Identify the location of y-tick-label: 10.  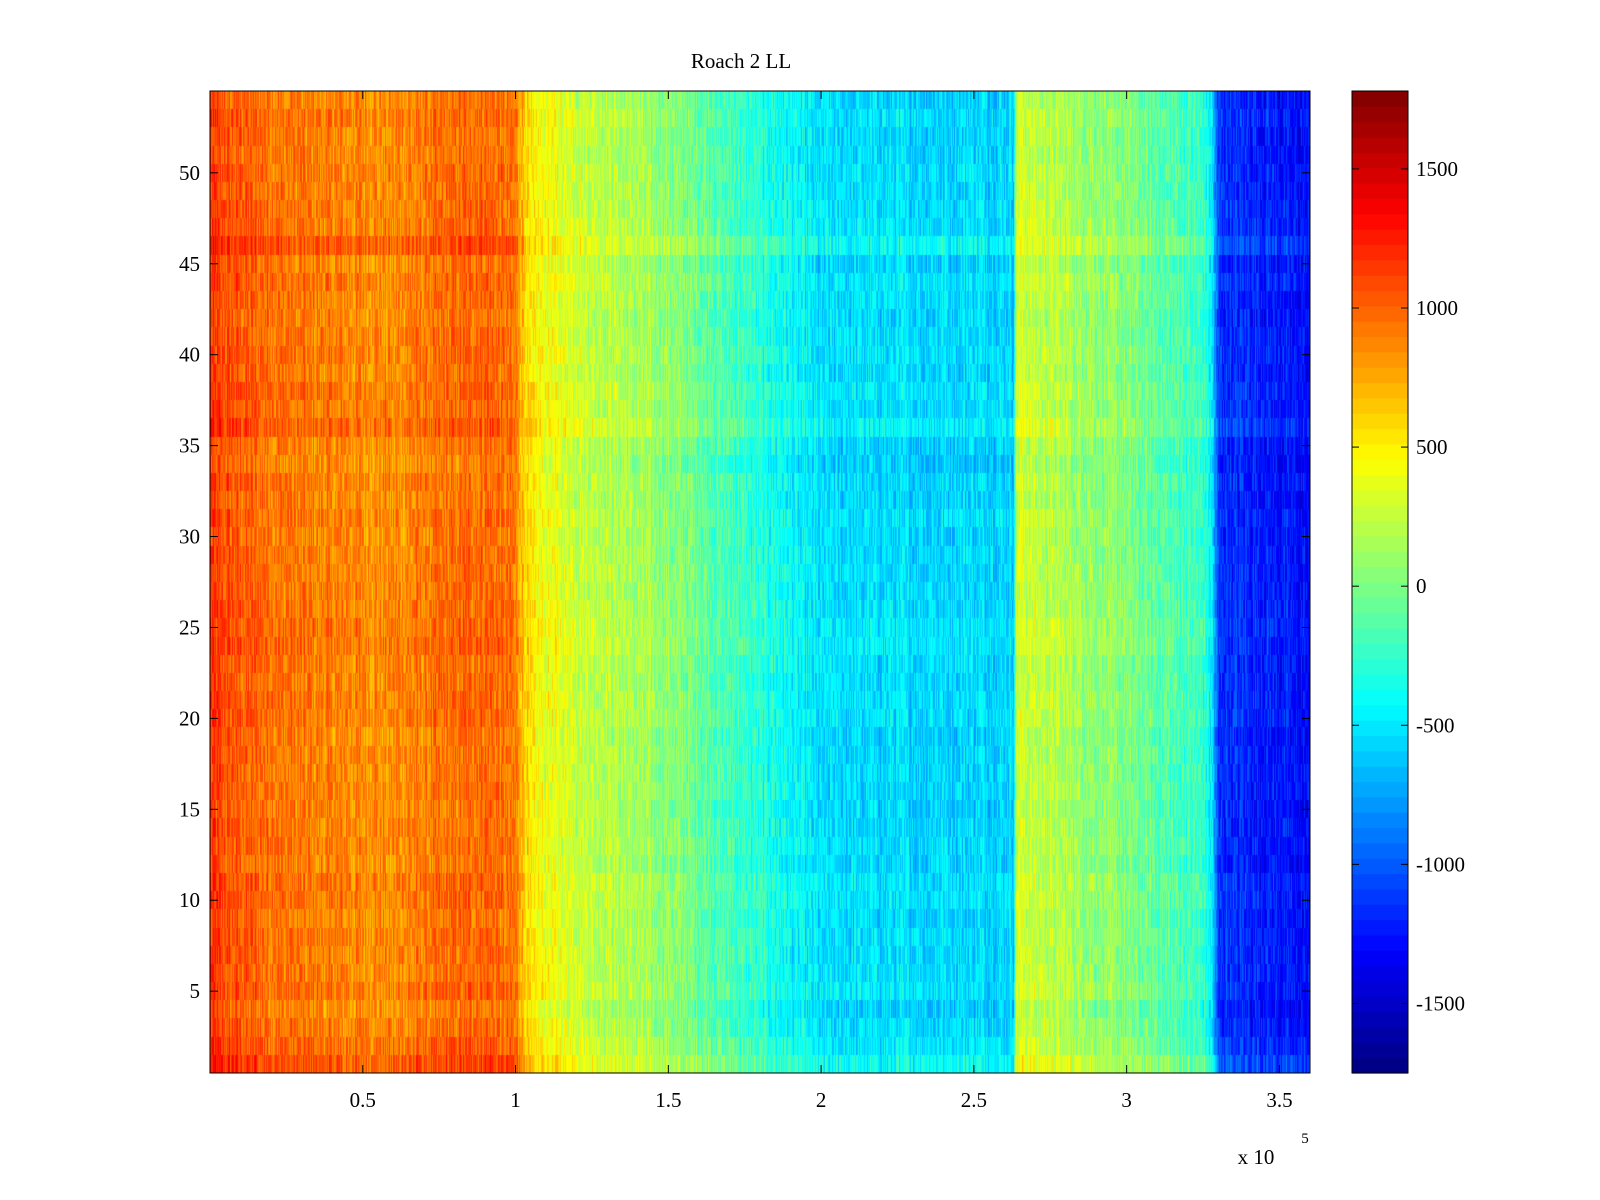
(189, 900).